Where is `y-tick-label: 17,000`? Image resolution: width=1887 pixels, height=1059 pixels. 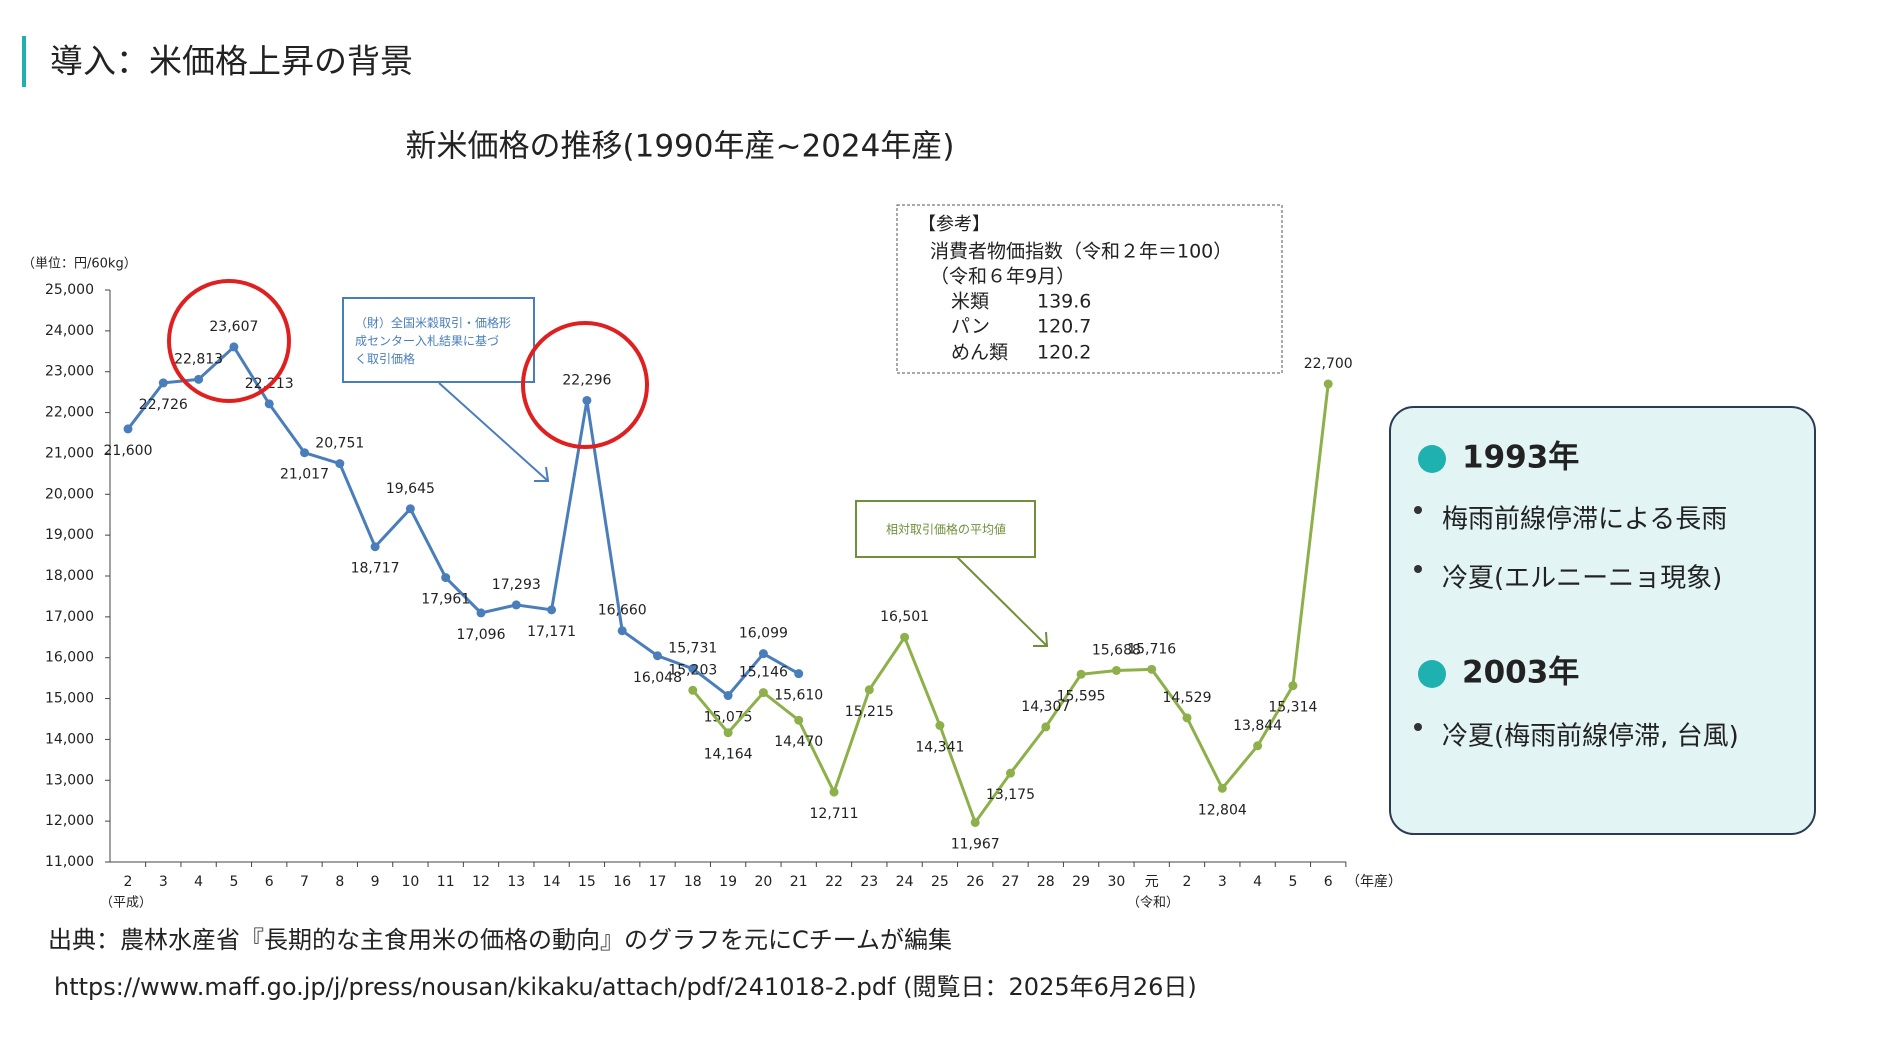
y-tick-label: 17,000 is located at coordinates (69, 617).